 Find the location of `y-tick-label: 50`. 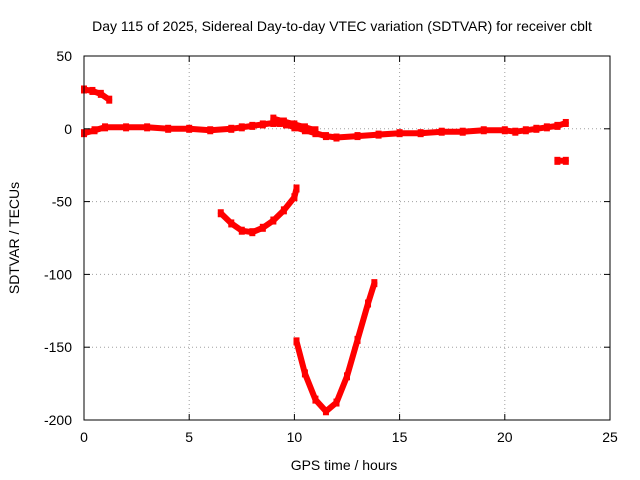

y-tick-label: 50 is located at coordinates (64, 56).